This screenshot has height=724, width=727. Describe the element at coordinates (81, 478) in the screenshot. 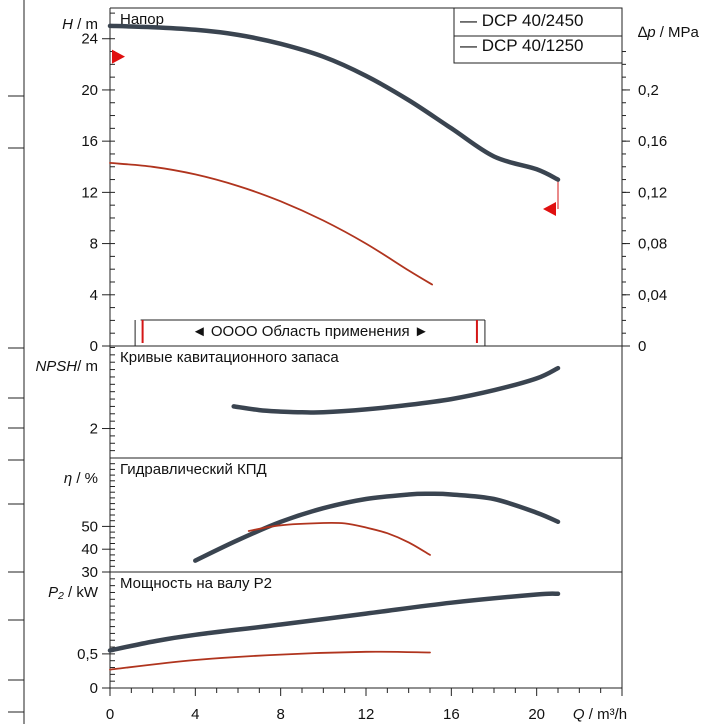

I see `eff-ylabel: η / %` at that location.